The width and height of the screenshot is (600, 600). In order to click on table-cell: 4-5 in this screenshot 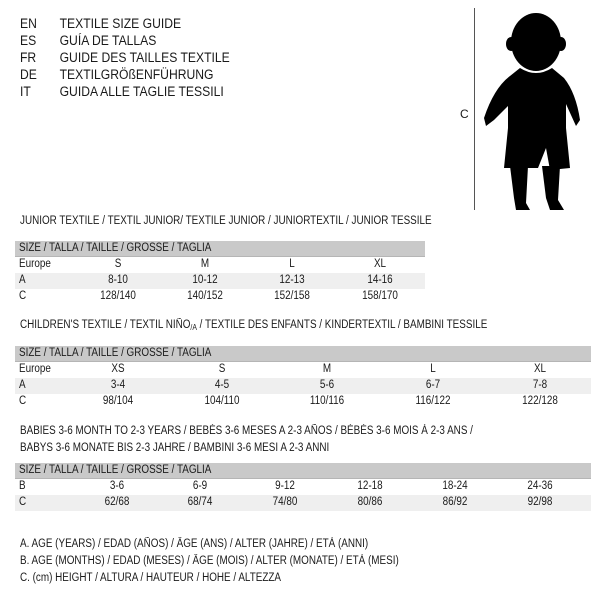, I will do `click(222, 385)`.